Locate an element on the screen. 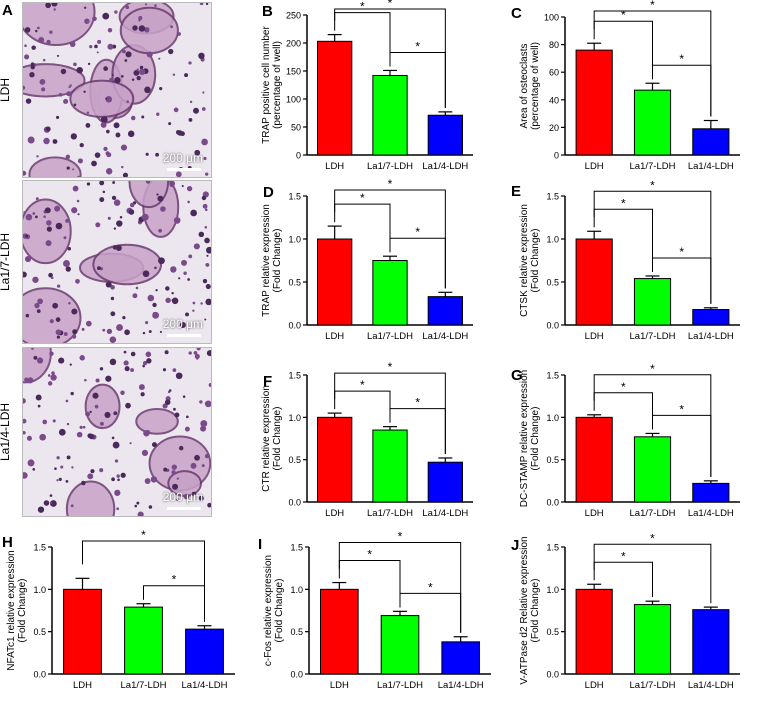  scale-bar-label: 200 μm is located at coordinates (182, 497).